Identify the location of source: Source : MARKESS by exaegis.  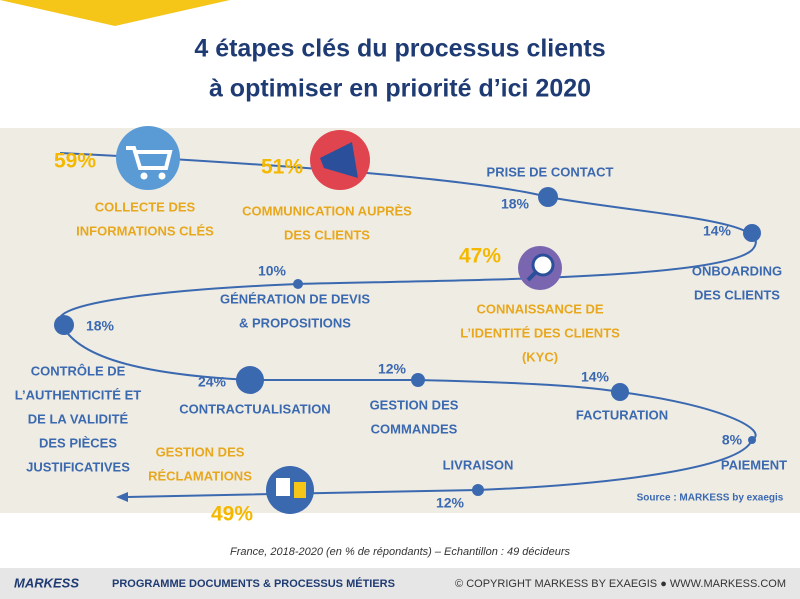
(710, 498).